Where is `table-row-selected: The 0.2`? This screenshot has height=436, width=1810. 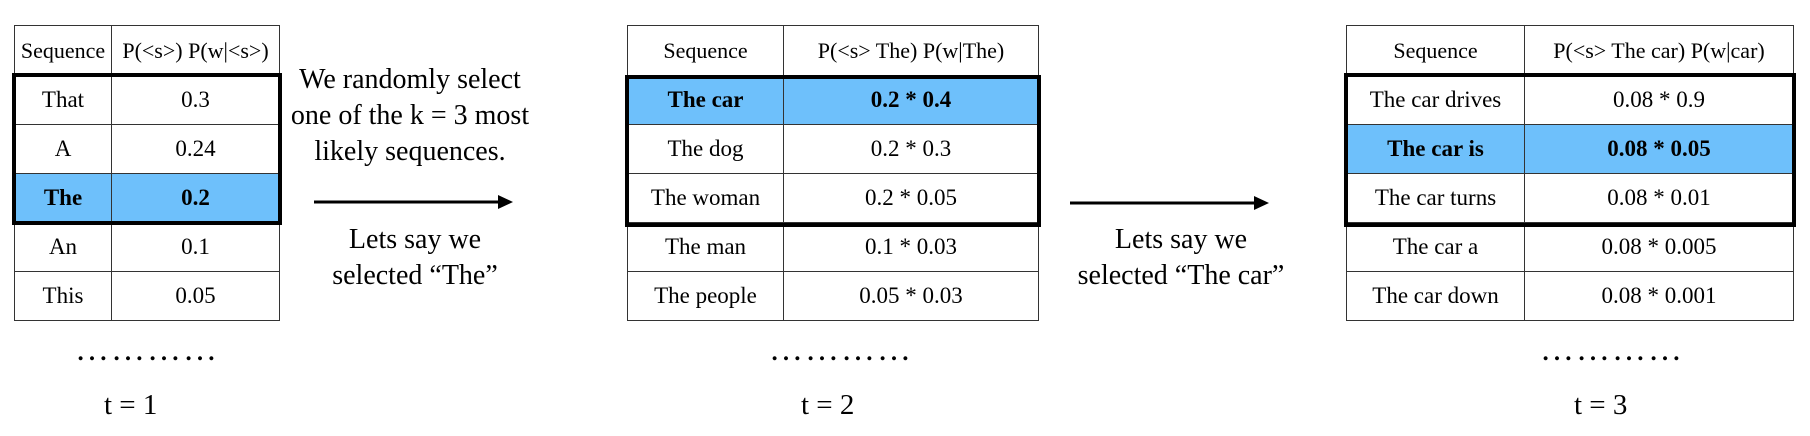 table-row-selected: The 0.2 is located at coordinates (147, 198).